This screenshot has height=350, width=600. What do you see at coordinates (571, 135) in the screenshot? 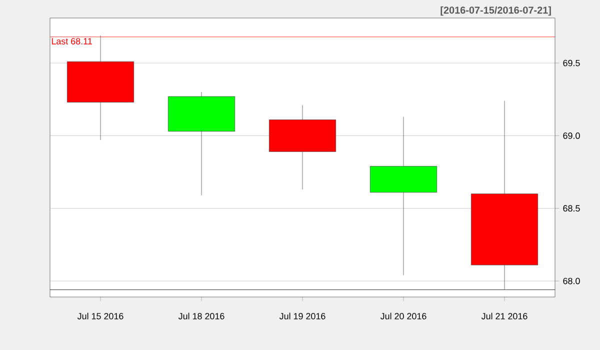
I see `y-tick-label: 69.0` at bounding box center [571, 135].